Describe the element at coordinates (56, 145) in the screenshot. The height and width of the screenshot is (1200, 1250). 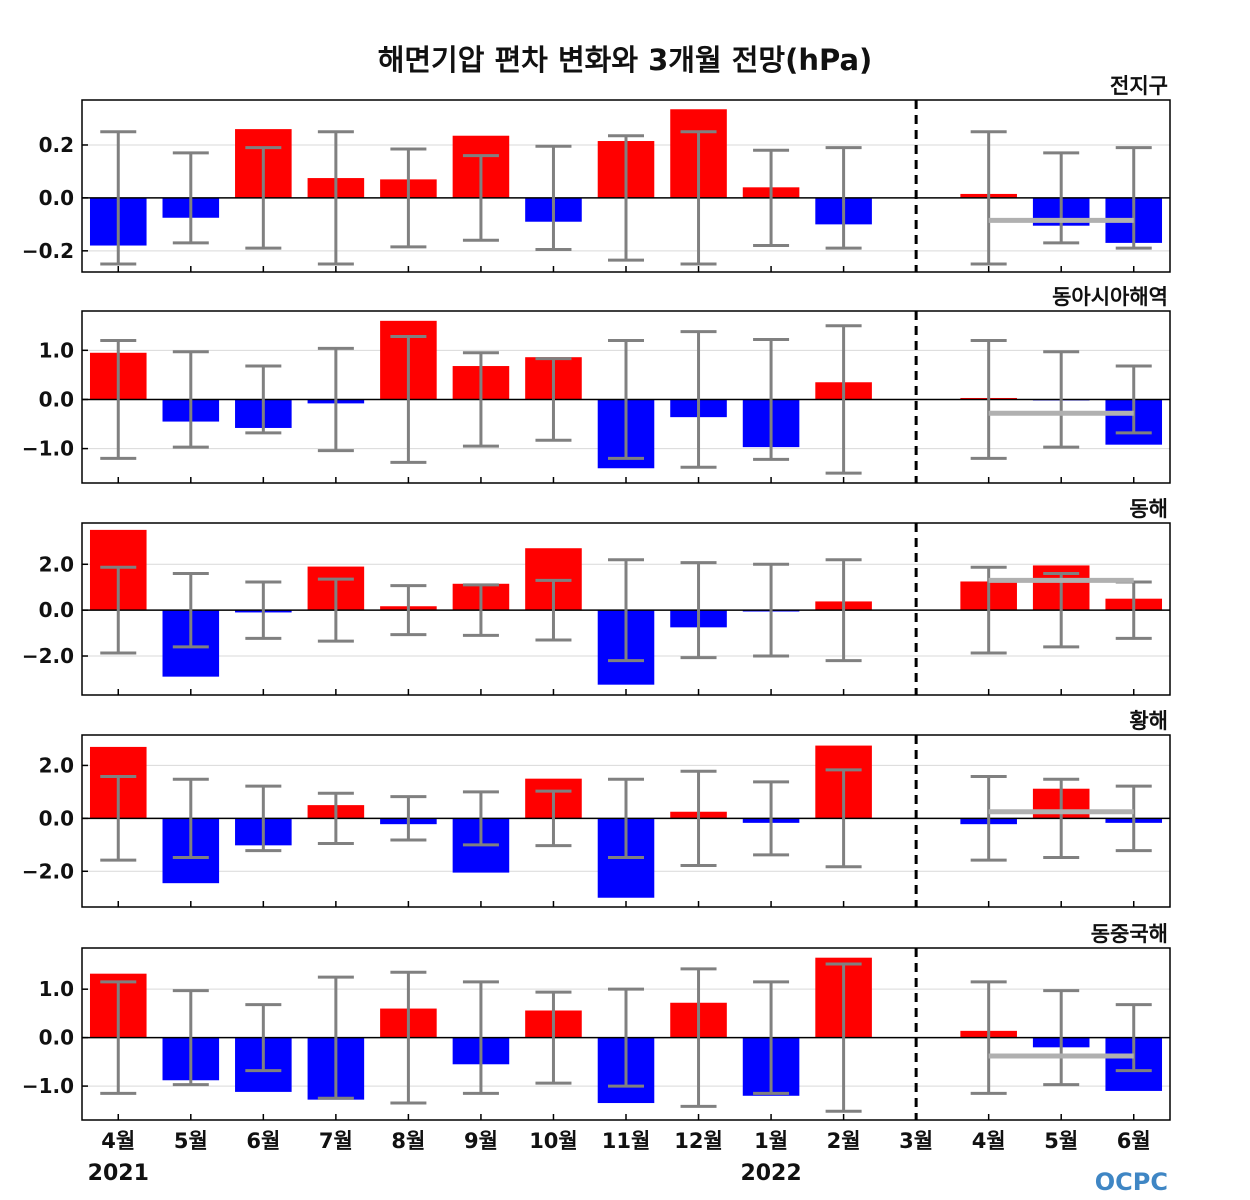
I see `y-tick-label: 0.2` at that location.